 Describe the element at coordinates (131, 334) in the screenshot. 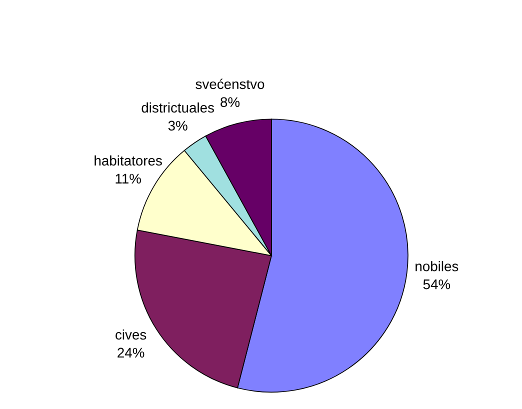

I see `slice-label: cives` at that location.